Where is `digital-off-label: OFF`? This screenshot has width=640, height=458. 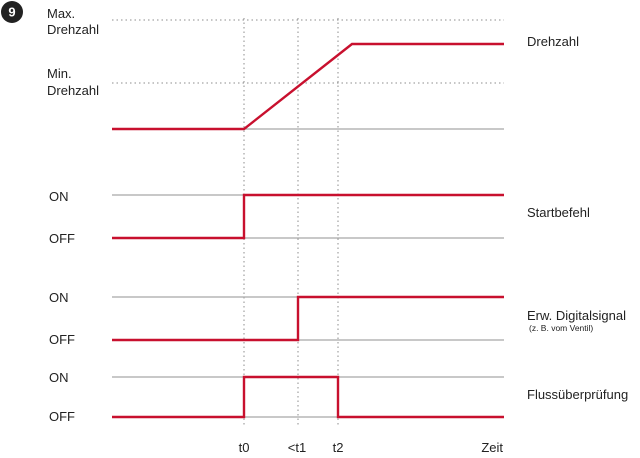
digital-off-label: OFF is located at coordinates (62, 339).